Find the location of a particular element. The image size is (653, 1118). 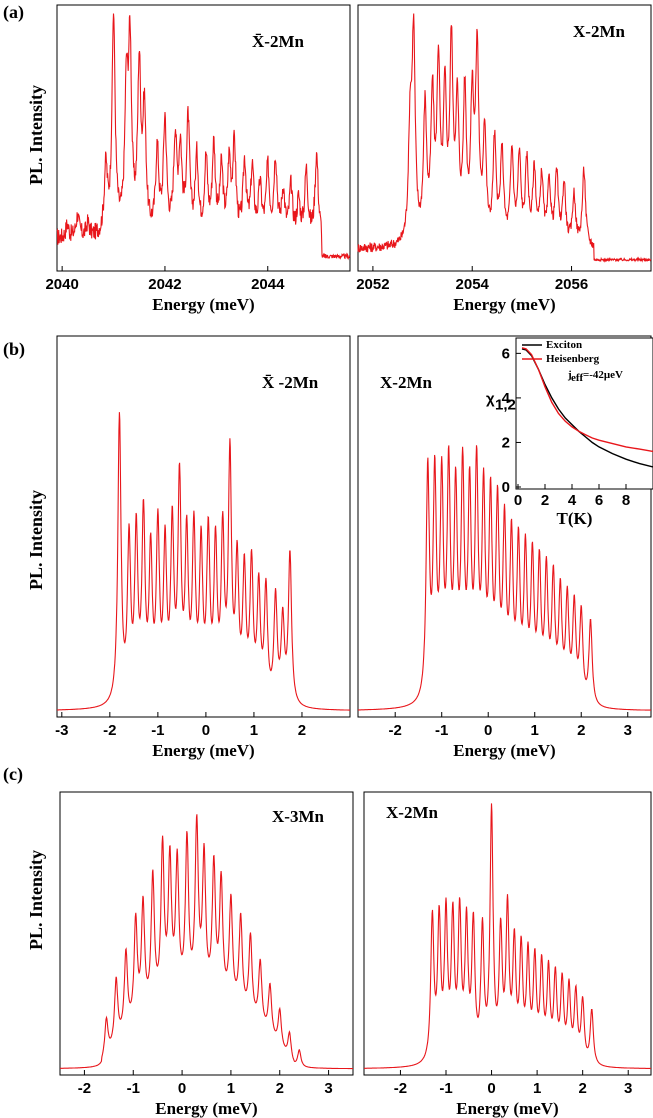

inset-x-tick-label: 8 is located at coordinates (626, 500).